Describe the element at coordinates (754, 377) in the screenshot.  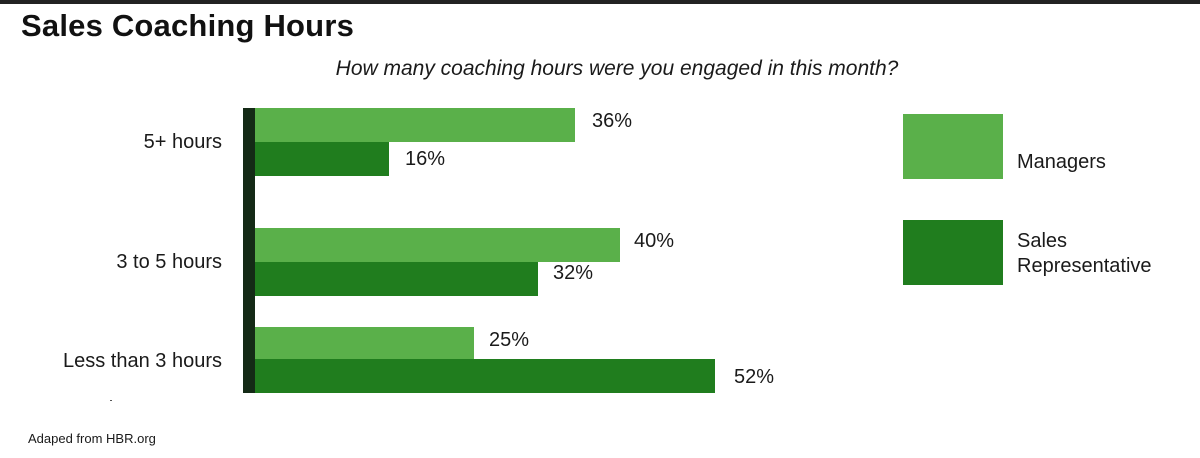
I see `value-label: 52%` at that location.